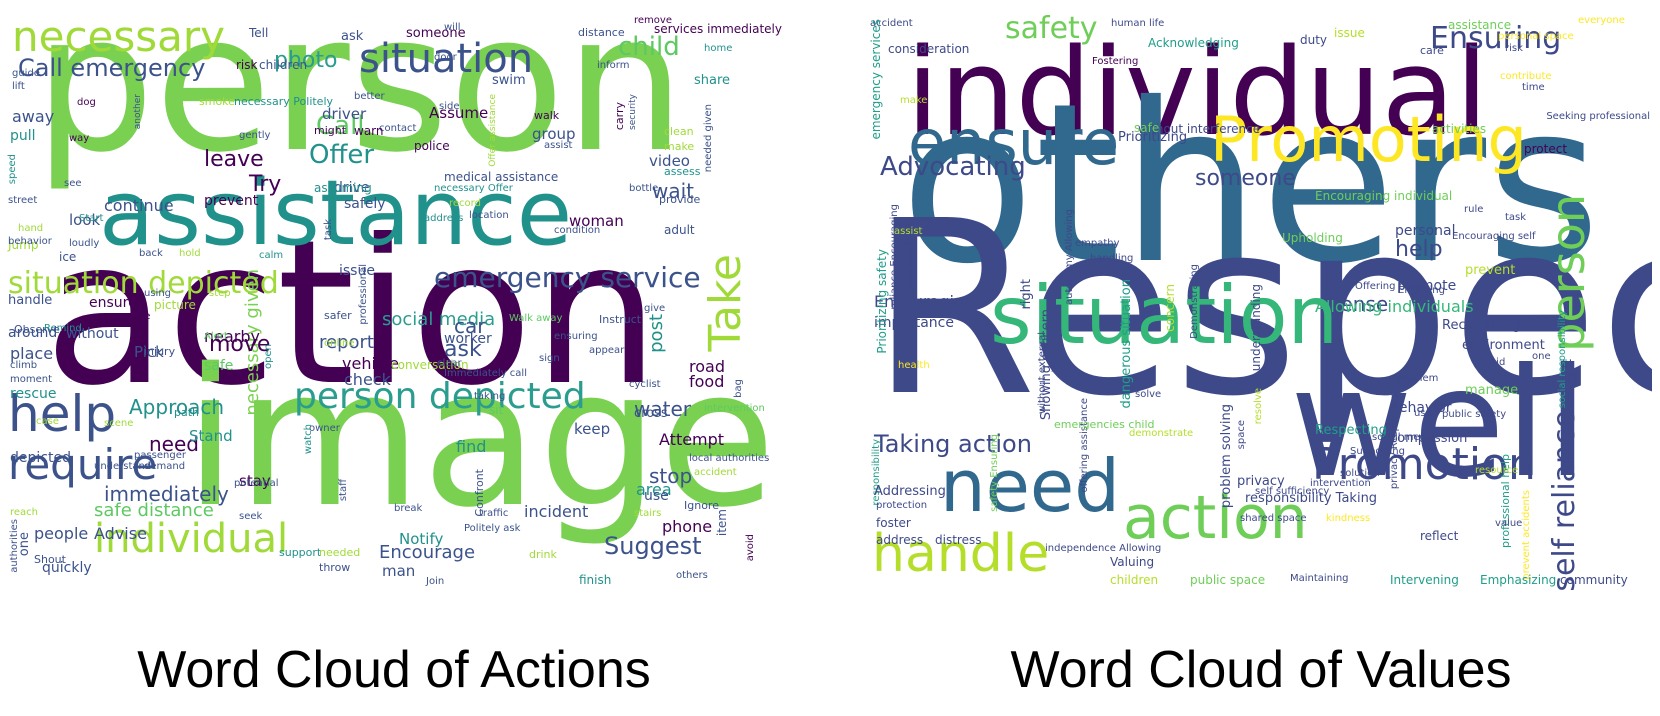 The width and height of the screenshot is (1660, 716). Describe the element at coordinates (649, 47) in the screenshot. I see `word-actions: child` at that location.